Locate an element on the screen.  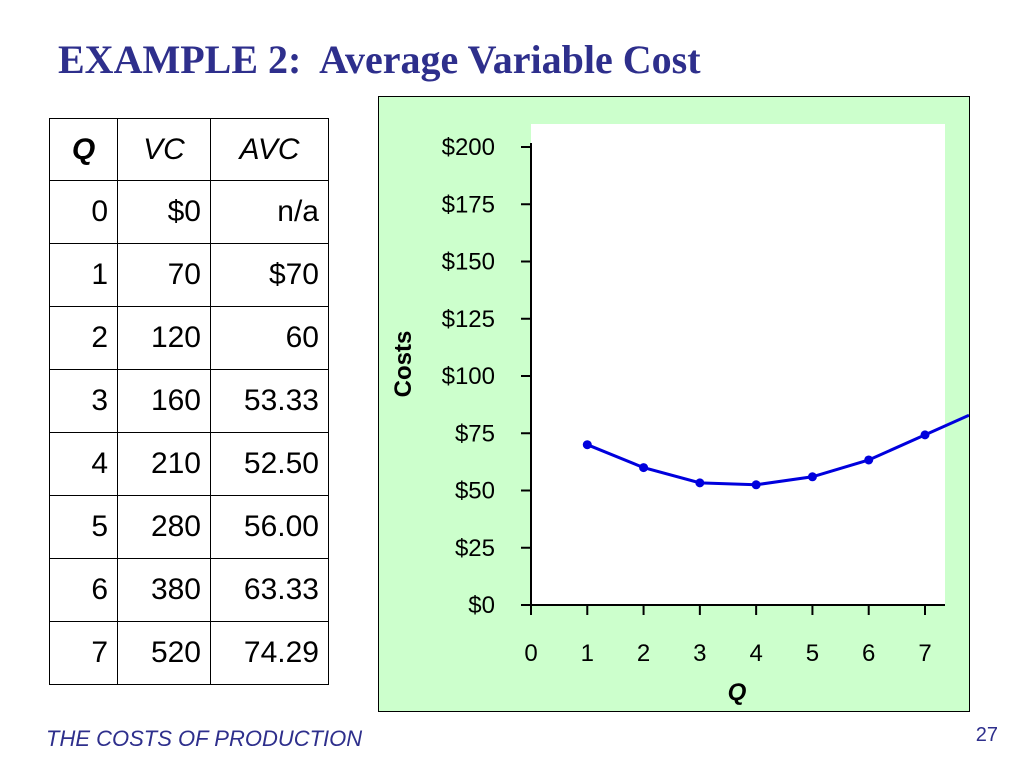
table-header-row: Q VC AVC is located at coordinates (189, 149).